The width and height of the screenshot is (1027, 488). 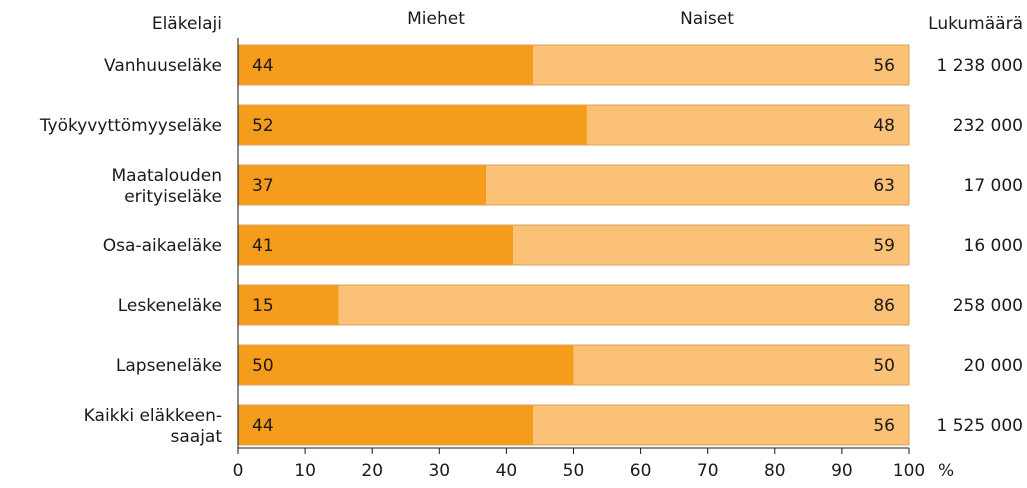 I want to click on x-tick-label: 70, so click(x=708, y=471).